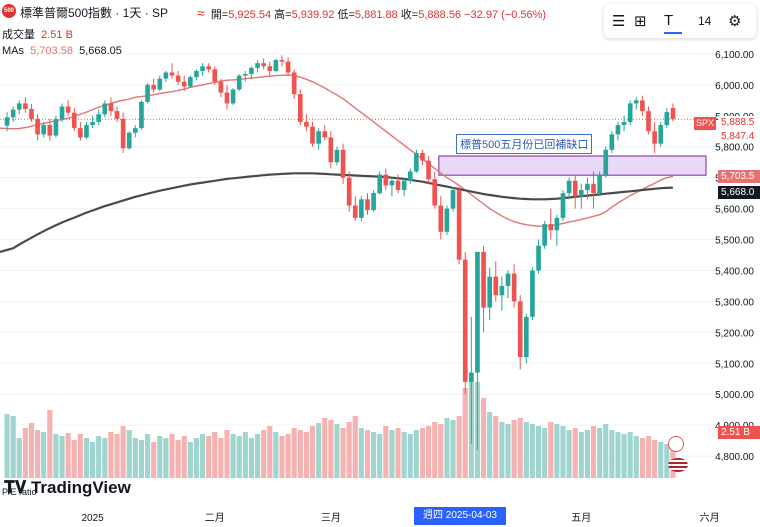 Image resolution: width=760 pixels, height=527 pixels. Describe the element at coordinates (94, 13) in the screenshot. I see `symbol-title: 標準普爾500指數 · 1天 · SP` at that location.